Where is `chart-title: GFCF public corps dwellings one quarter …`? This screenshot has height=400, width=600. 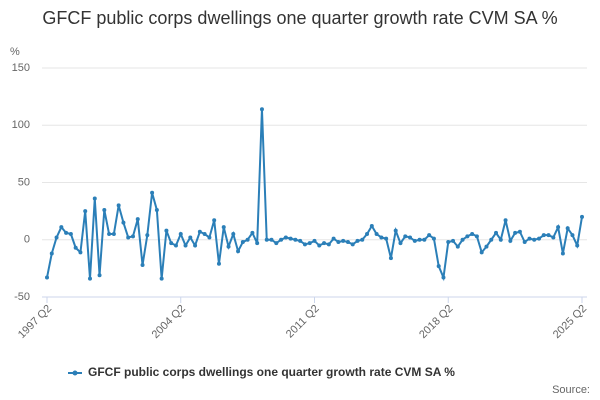 chart-title: GFCF public corps dwellings one quarter … is located at coordinates (300, 18).